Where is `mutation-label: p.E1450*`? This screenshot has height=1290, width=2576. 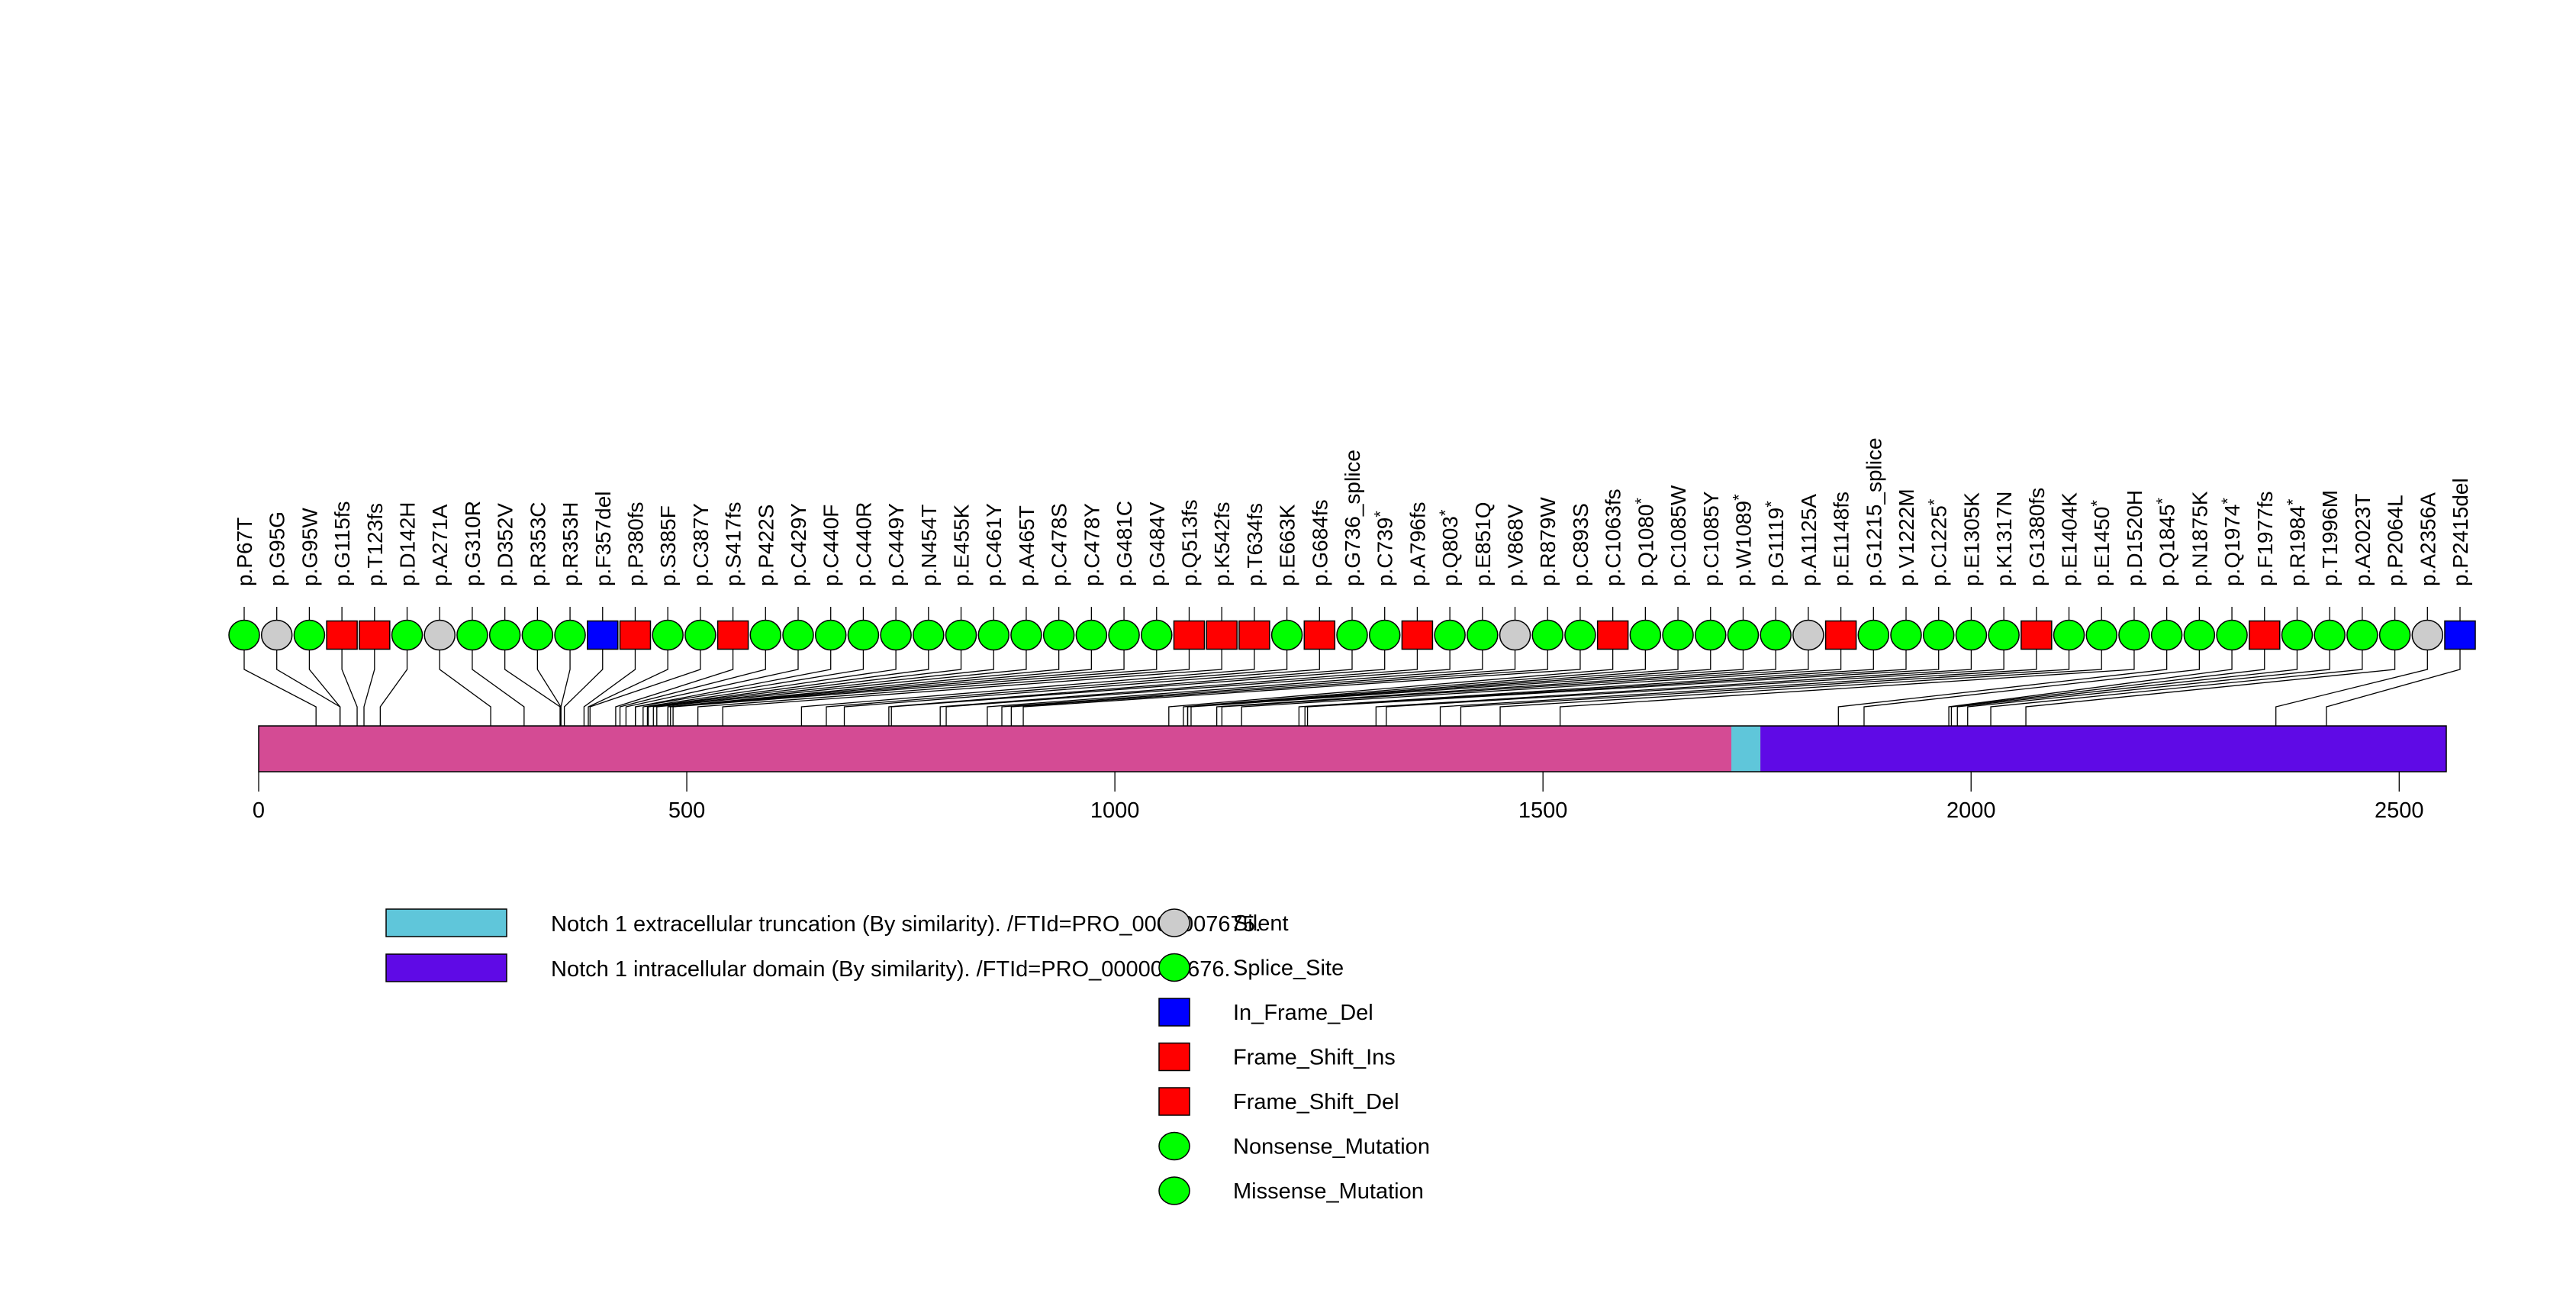
mutation-label: p.E1450* is located at coordinates (2101, 543).